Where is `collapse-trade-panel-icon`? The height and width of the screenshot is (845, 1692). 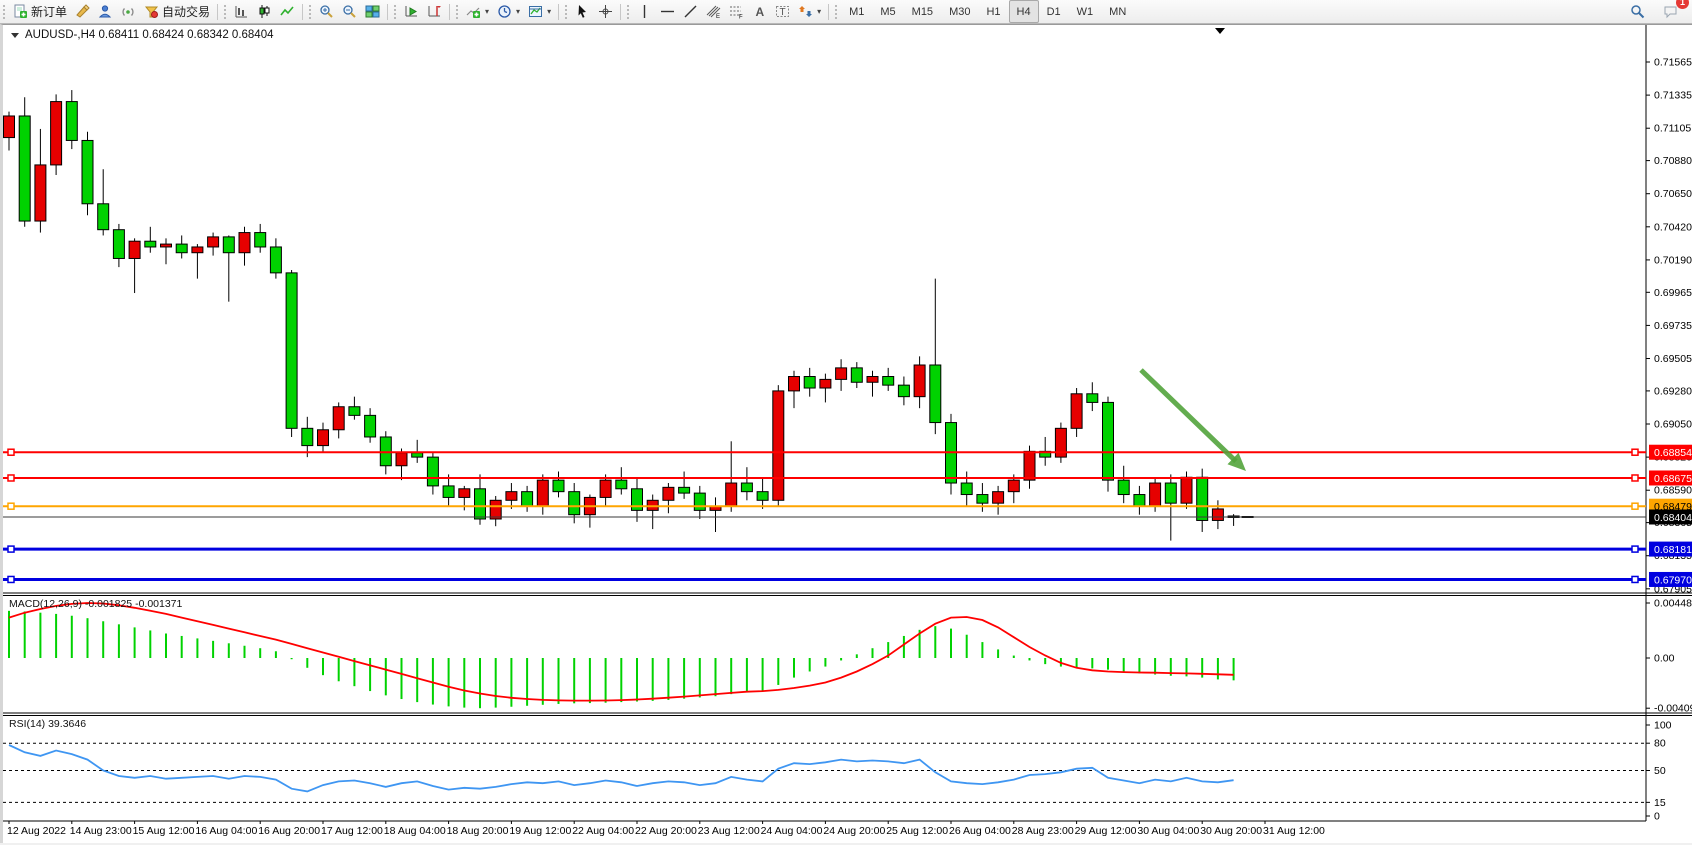
collapse-trade-panel-icon is located at coordinates (15, 35).